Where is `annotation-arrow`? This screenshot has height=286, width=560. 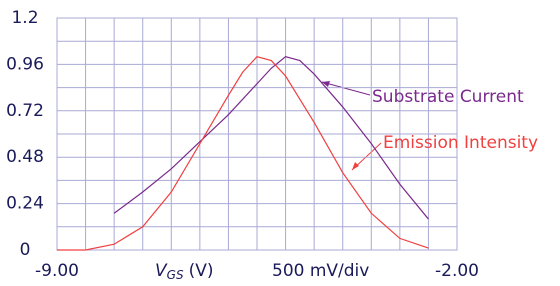 annotation-arrow is located at coordinates (346, 88).